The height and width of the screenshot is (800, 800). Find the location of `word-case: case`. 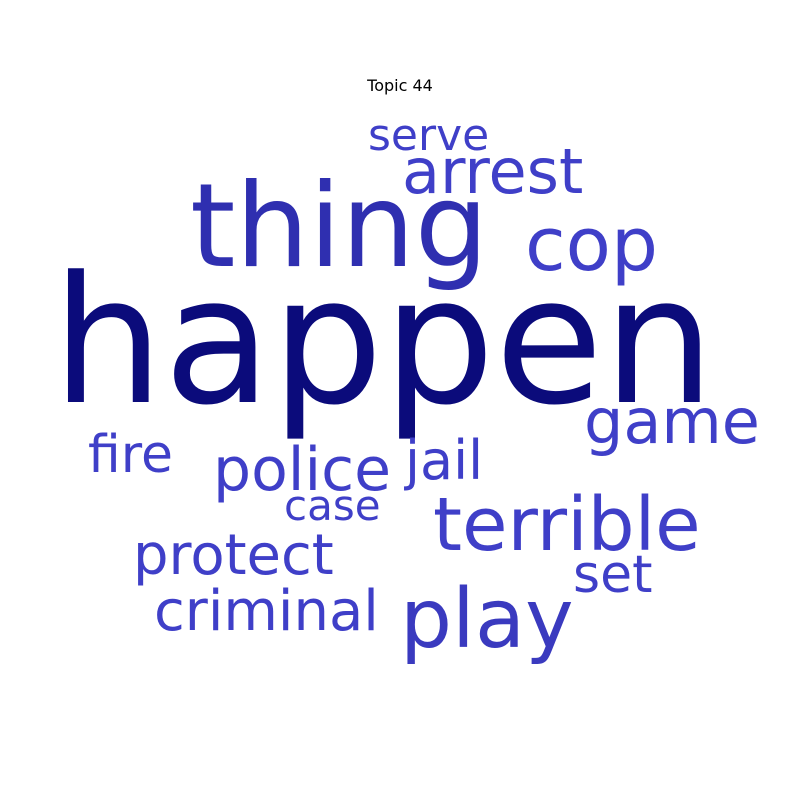

word-case: case is located at coordinates (332, 505).